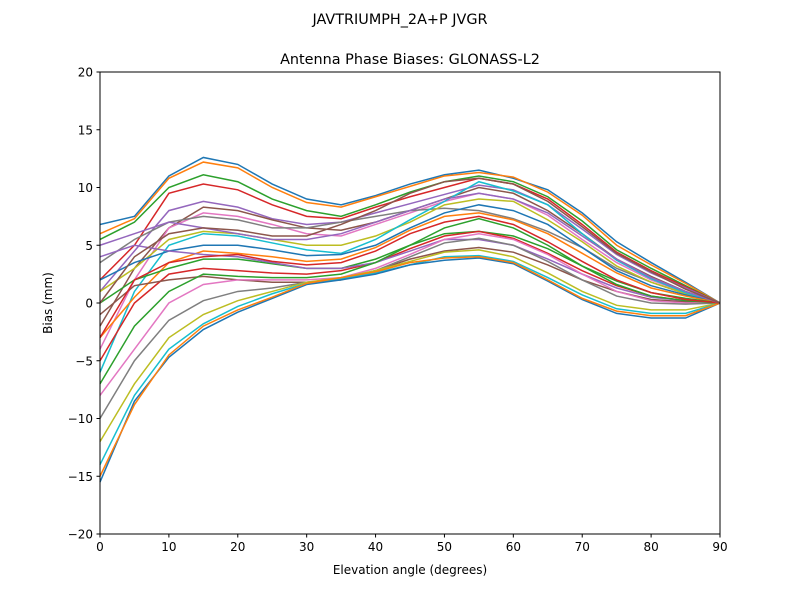 The width and height of the screenshot is (800, 604). Describe the element at coordinates (168, 547) in the screenshot. I see `x-tick-label: 10` at that location.